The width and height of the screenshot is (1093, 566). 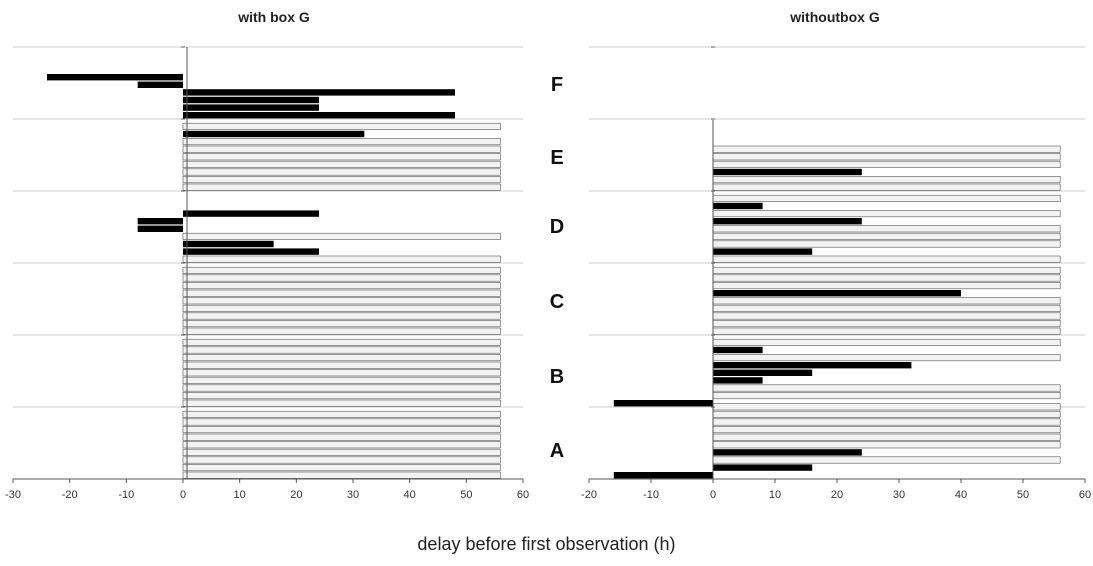 What do you see at coordinates (557, 377) in the screenshot?
I see `group-label-b: B` at bounding box center [557, 377].